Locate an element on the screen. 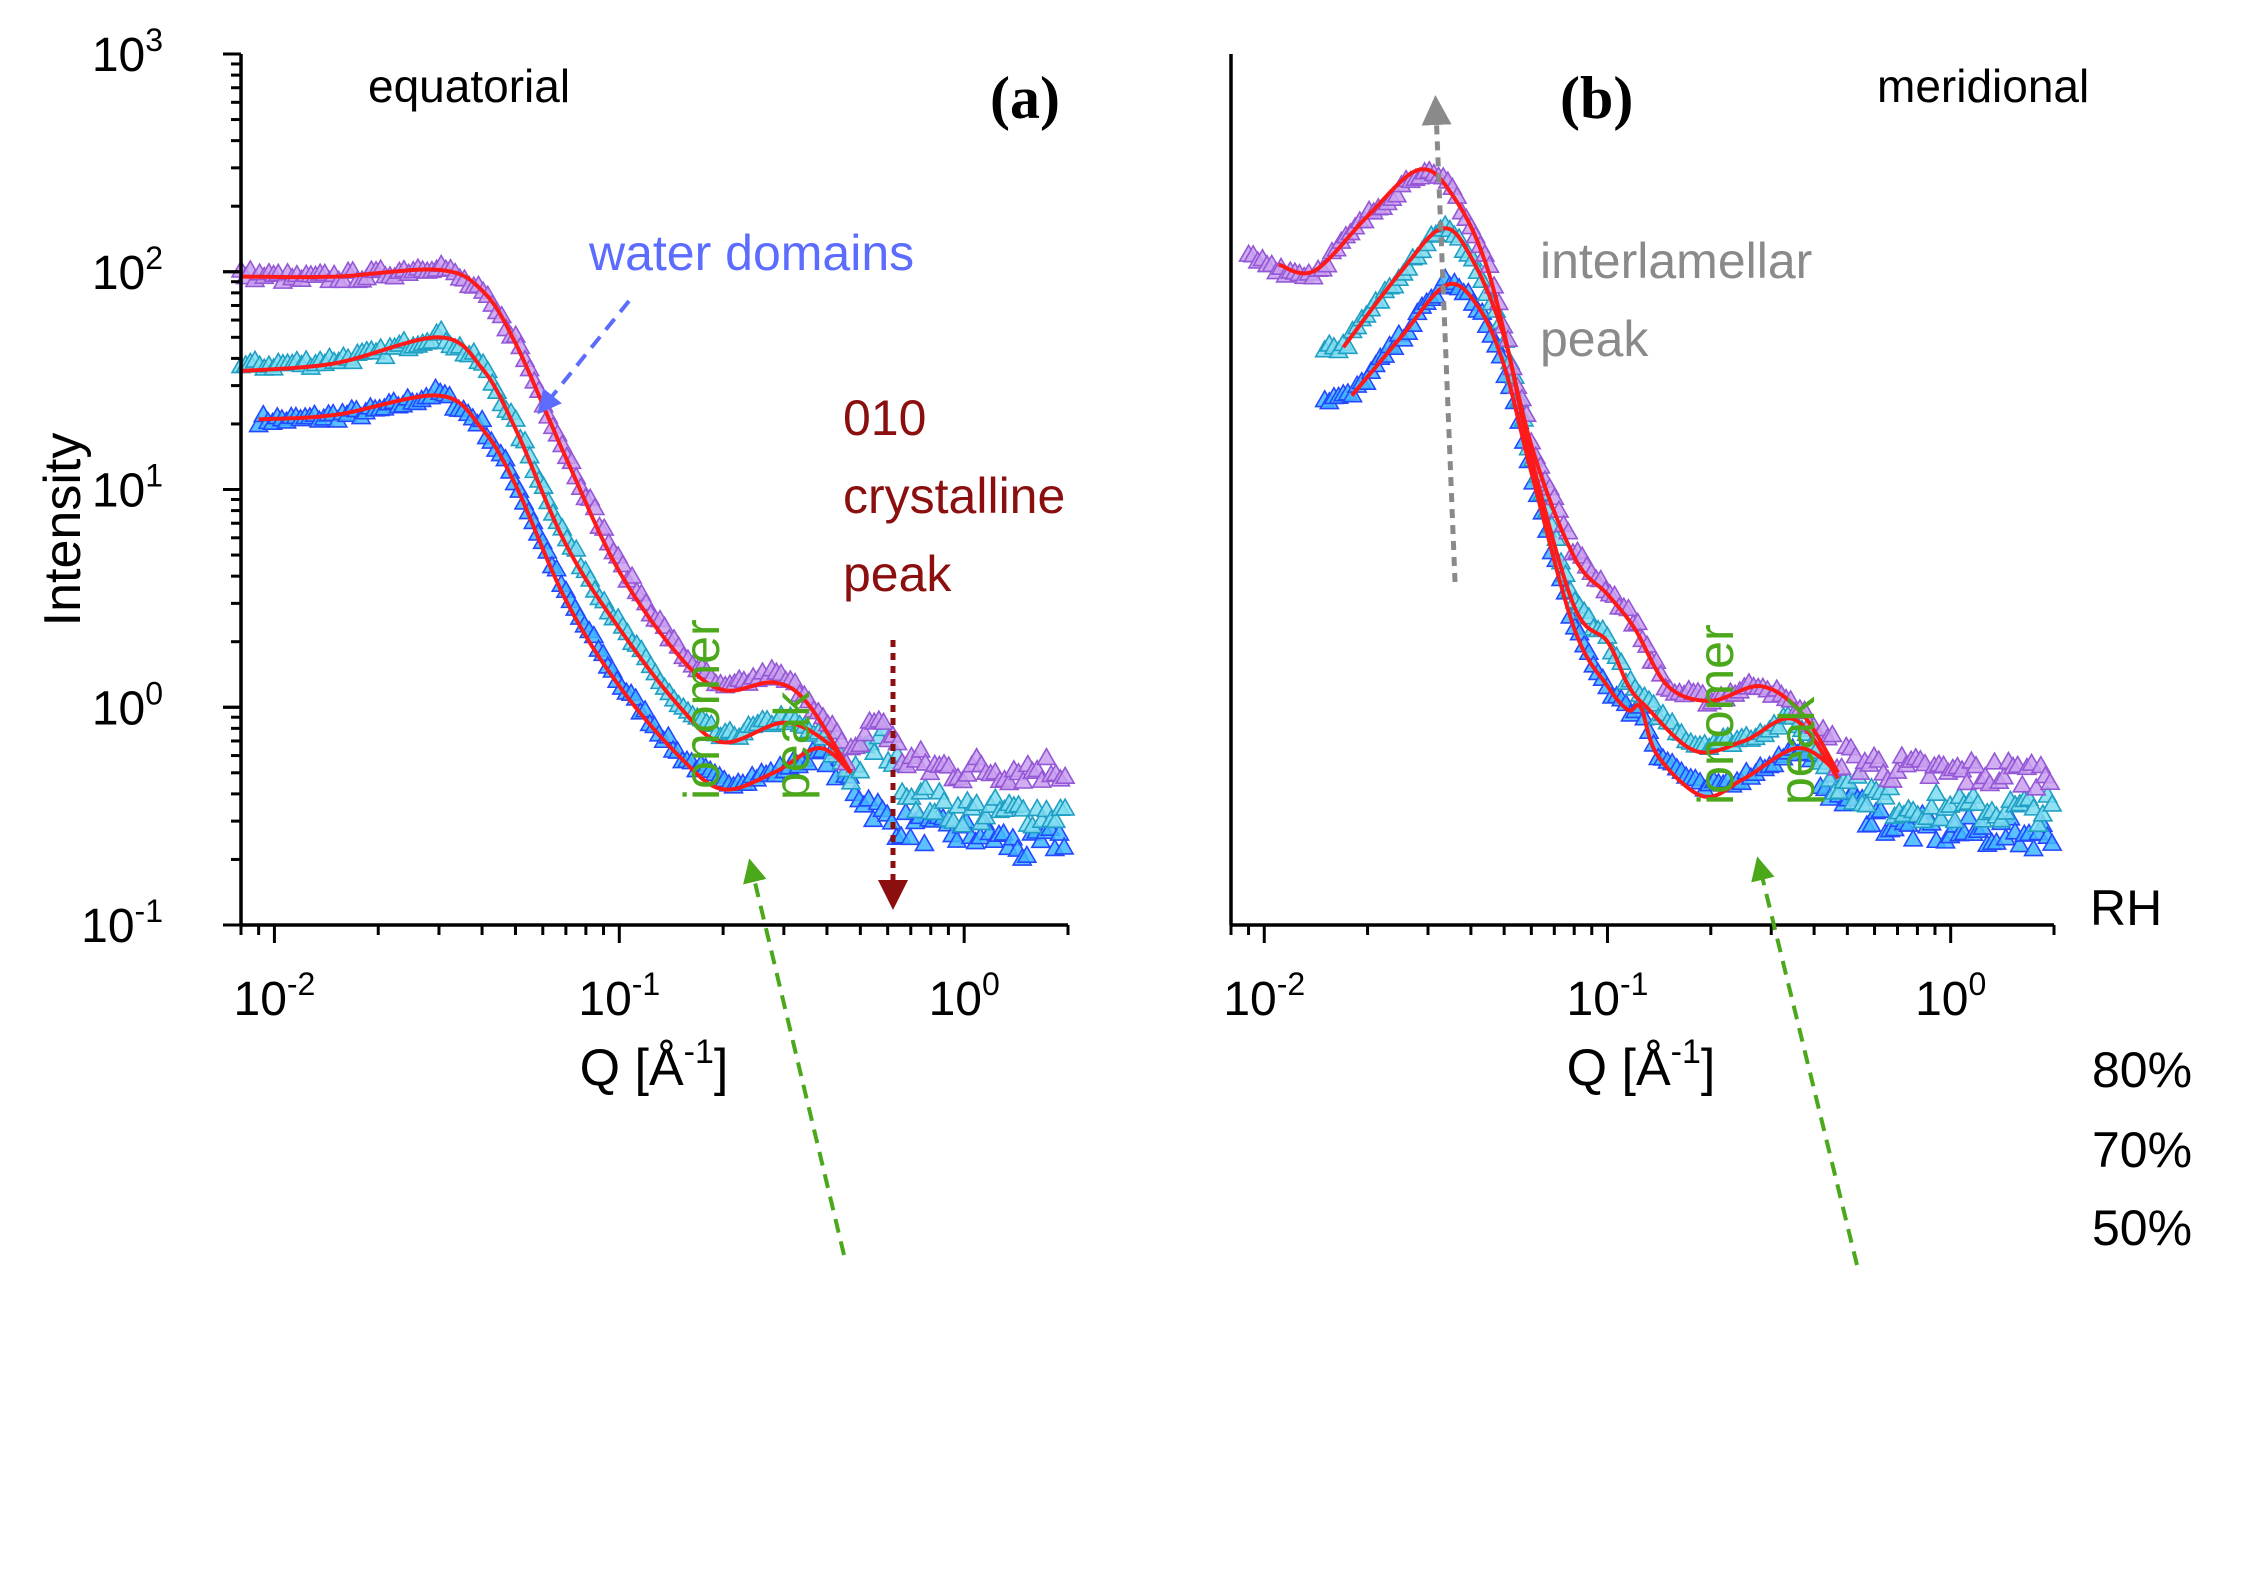 This screenshot has height=1590, width=2241. y-axis-label: Intensity is located at coordinates (63, 530).